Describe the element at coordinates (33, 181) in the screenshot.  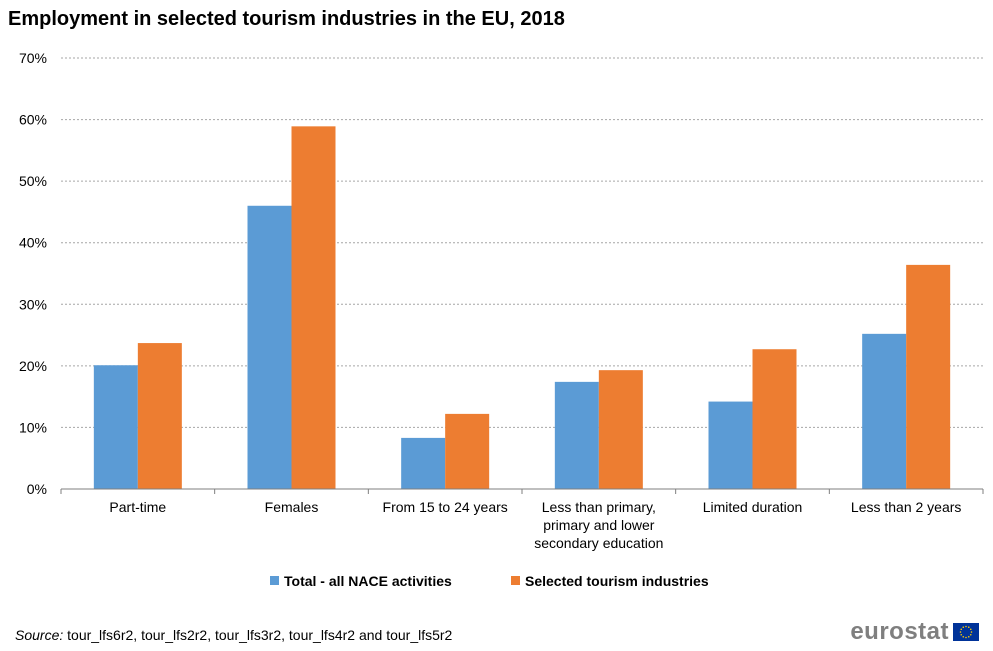
I see `y-tick-label: 50%` at that location.